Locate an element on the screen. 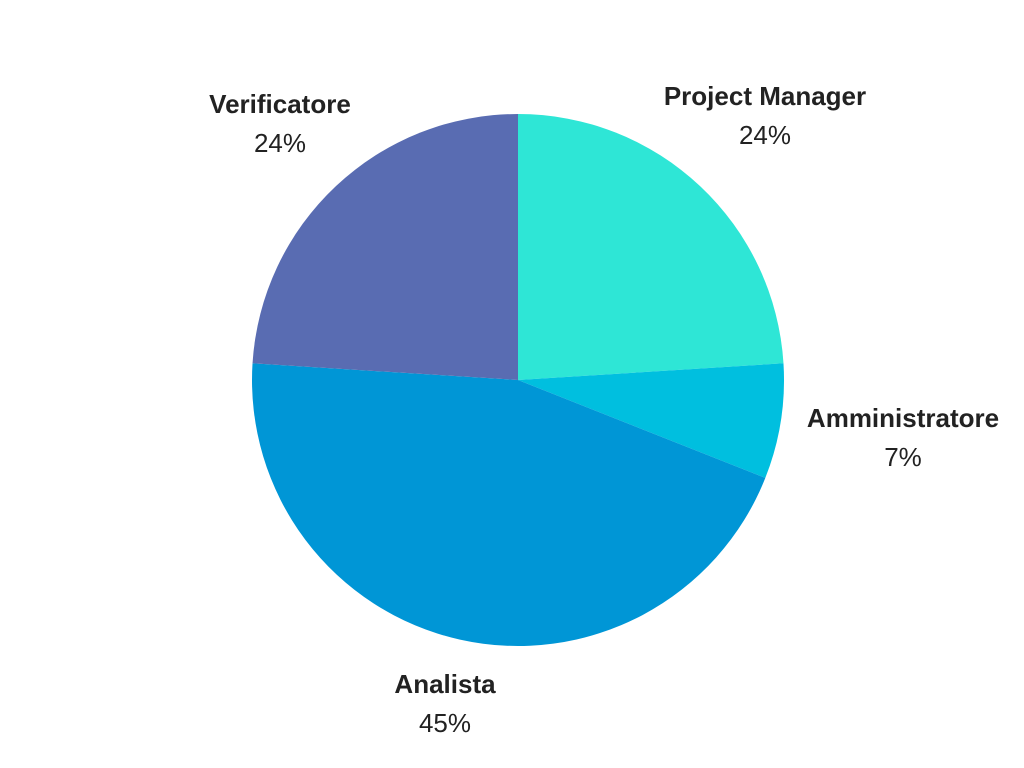  slice-value-amministratore: 7% is located at coordinates (903, 457).